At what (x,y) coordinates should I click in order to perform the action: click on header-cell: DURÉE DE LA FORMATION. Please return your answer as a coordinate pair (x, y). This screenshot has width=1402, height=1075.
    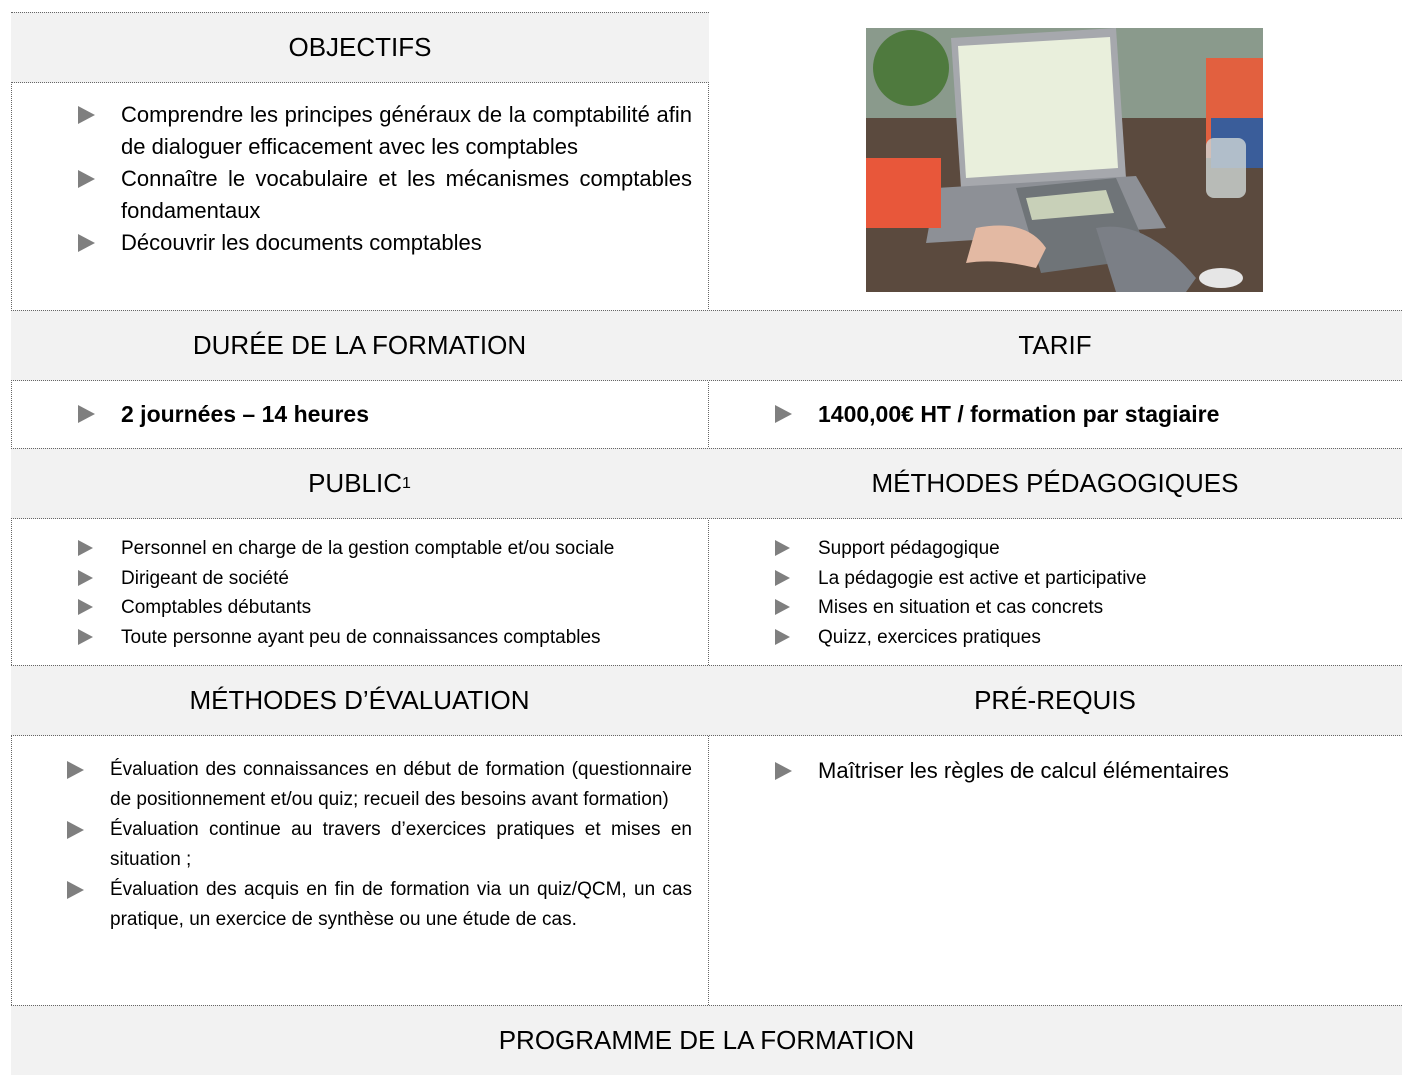
    Looking at the image, I should click on (359, 345).